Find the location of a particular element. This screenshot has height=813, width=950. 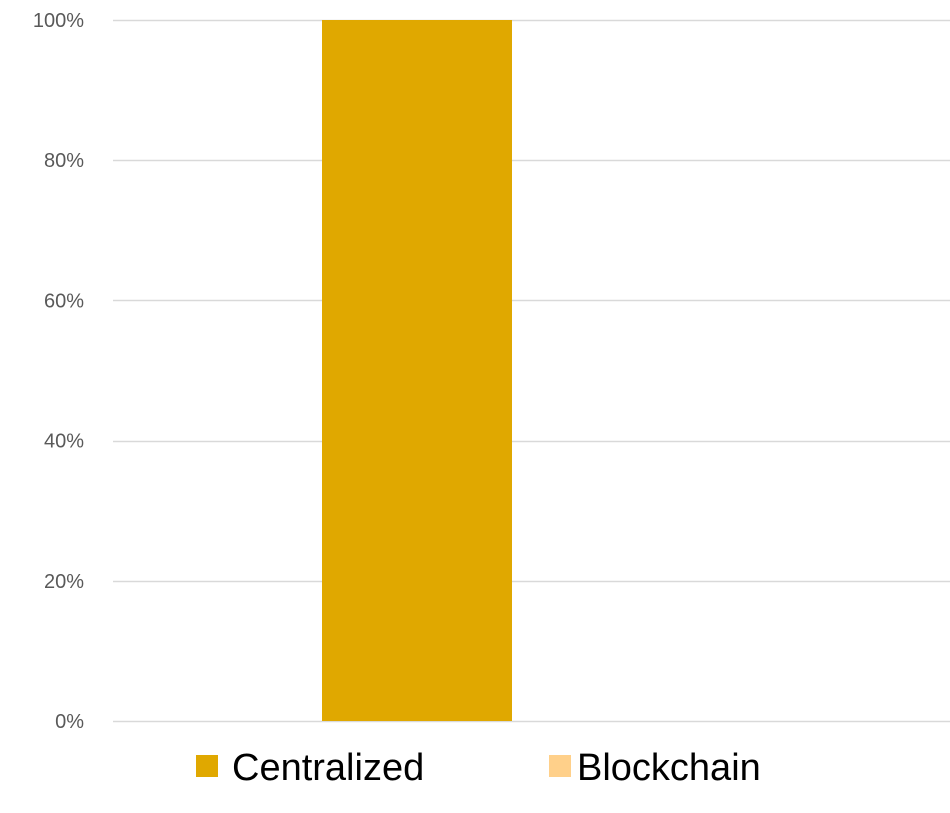

y-tick-label: 80% is located at coordinates (64, 161).